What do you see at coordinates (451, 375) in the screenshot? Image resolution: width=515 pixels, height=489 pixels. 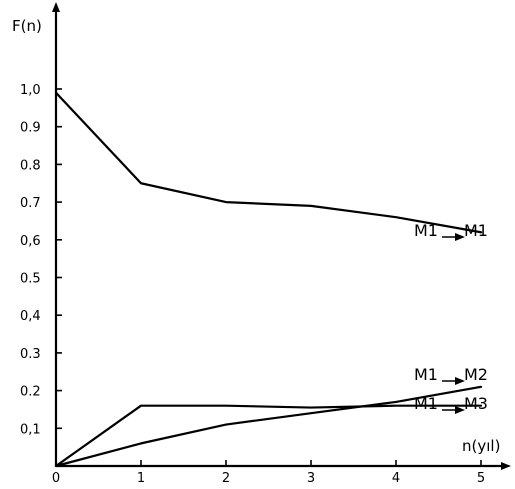 I see `series-label-1: M1 M2` at bounding box center [451, 375].